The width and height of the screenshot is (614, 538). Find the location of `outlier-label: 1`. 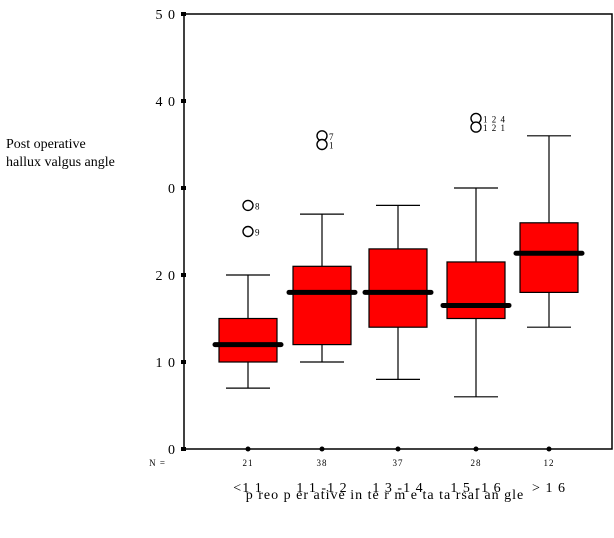

outlier-label: 1 is located at coordinates (332, 146).